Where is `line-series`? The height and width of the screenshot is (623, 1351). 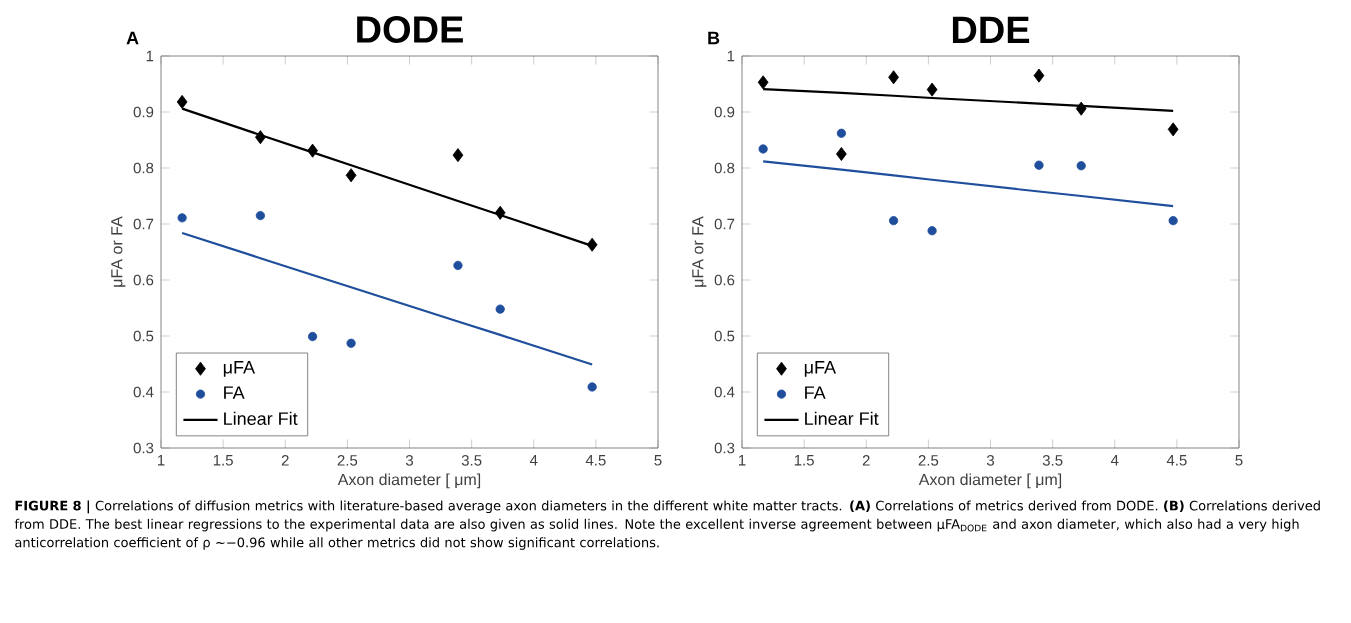 line-series is located at coordinates (968, 184).